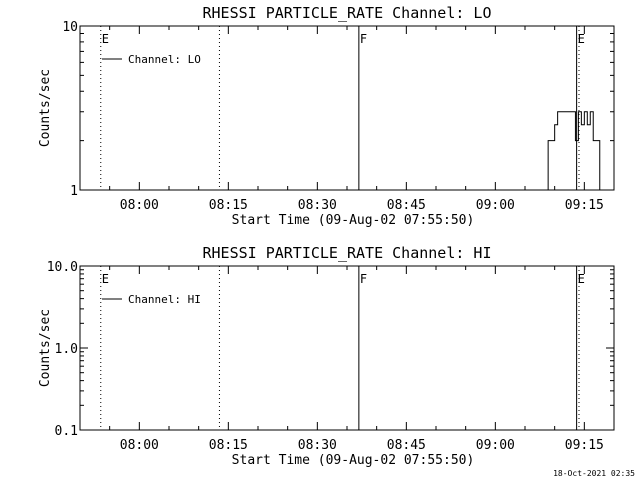 The image size is (640, 480). I want to click on y-tick-label: 10, so click(70, 27).